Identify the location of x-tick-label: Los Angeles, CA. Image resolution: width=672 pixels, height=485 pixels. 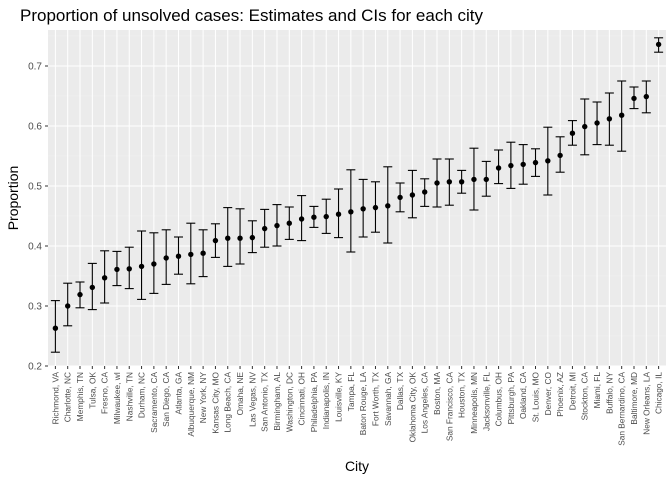
(425, 403).